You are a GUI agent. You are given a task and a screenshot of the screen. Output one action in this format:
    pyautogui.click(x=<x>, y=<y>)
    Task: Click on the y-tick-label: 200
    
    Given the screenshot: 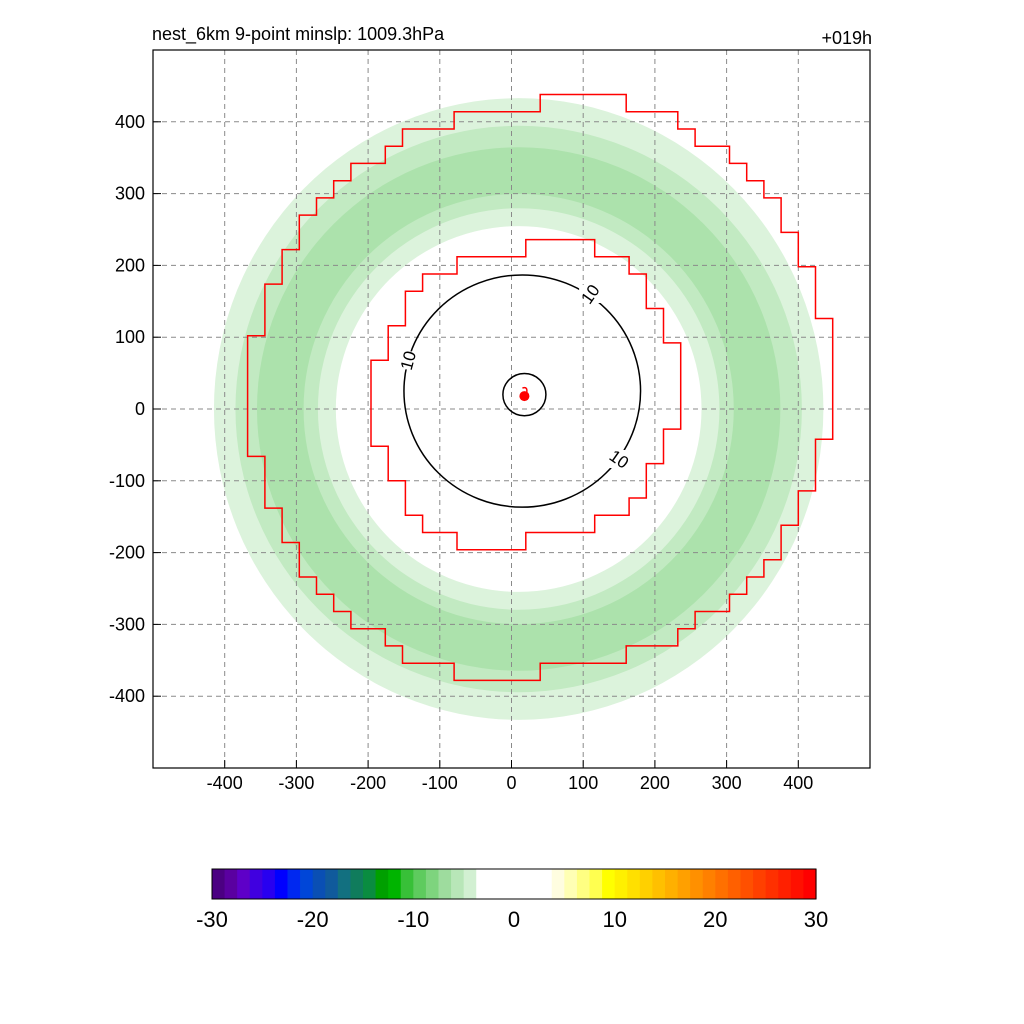 What is the action you would take?
    pyautogui.click(x=130, y=265)
    